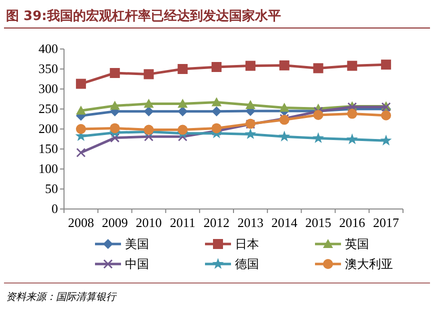 The height and width of the screenshot is (320, 435). What do you see at coordinates (48, 128) in the screenshot?
I see `y-tick-label: 200` at bounding box center [48, 128].